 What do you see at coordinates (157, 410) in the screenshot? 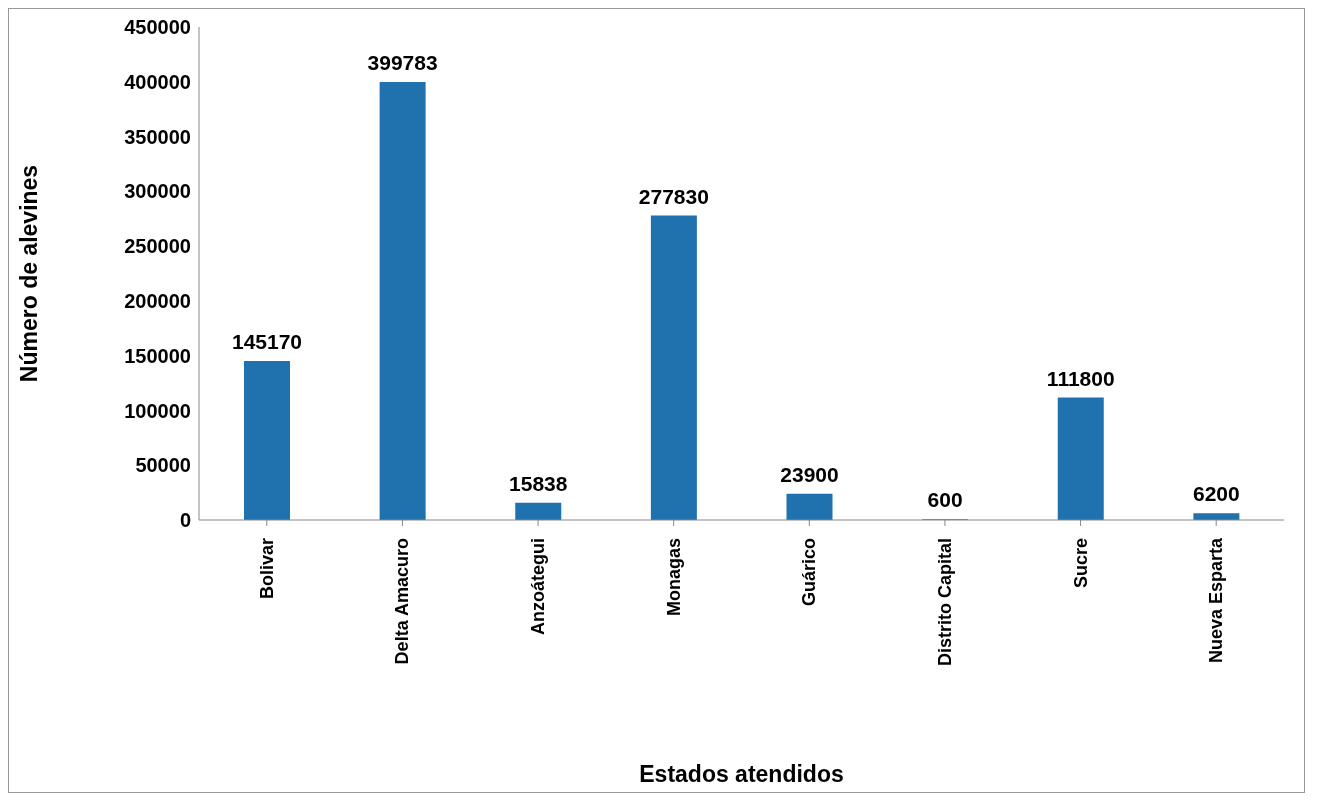
I see `y-tick-label: 100000` at bounding box center [157, 410].